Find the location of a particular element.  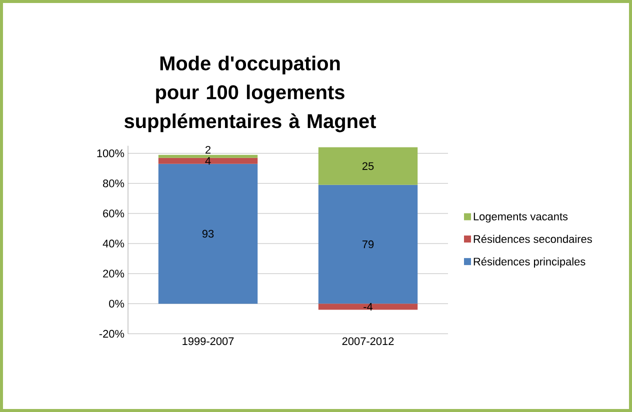

y-tick-label: 100% is located at coordinates (110, 153).